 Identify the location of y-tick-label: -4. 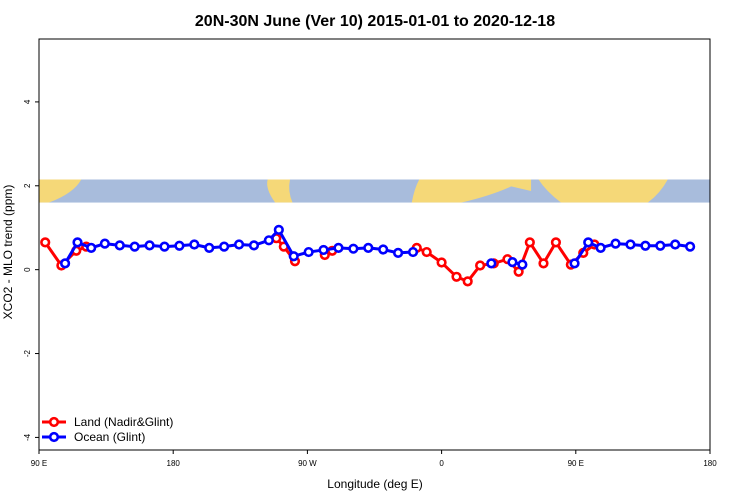
(27, 437).